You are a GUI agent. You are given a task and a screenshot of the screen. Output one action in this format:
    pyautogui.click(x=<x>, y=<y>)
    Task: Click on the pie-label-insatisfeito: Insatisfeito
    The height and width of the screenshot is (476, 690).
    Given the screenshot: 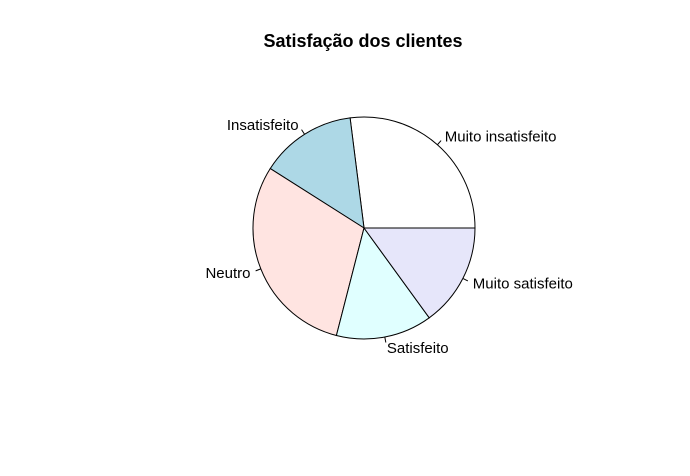 What is the action you would take?
    pyautogui.click(x=263, y=125)
    